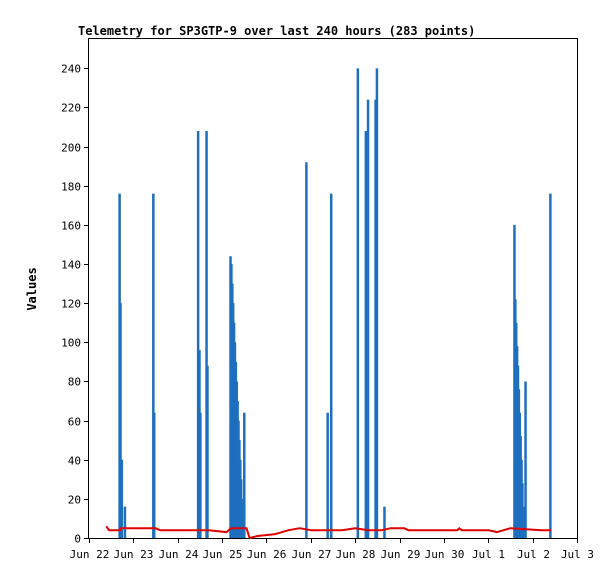 This screenshot has width=615, height=579. I want to click on y-tick-label: 60, so click(74, 422).